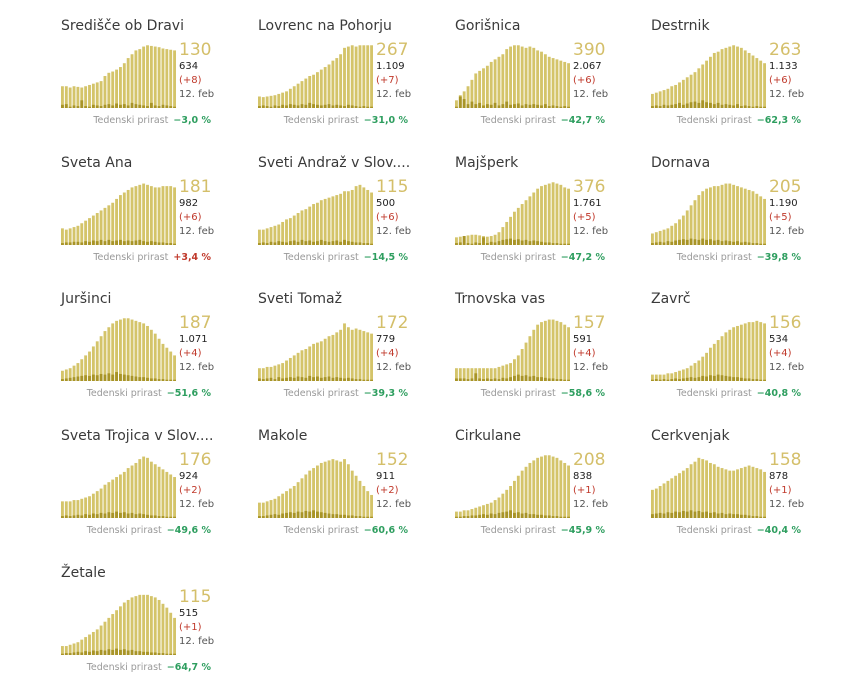 The width and height of the screenshot is (861, 693). What do you see at coordinates (333, 257) in the screenshot?
I see `weekly-growth: Tedenski prirast −14,5 %` at bounding box center [333, 257].